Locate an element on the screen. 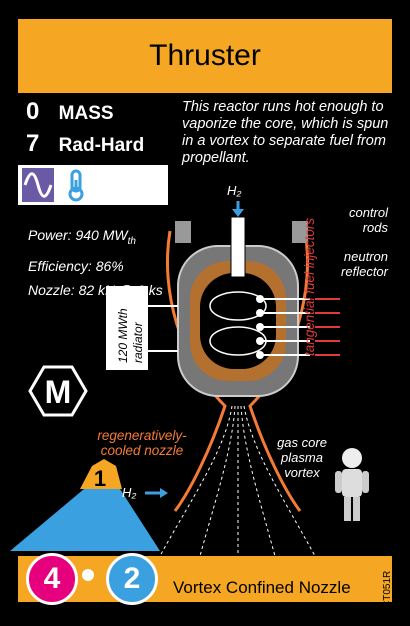  spec-efficiency: Efficiency: 86% is located at coordinates (76, 265).